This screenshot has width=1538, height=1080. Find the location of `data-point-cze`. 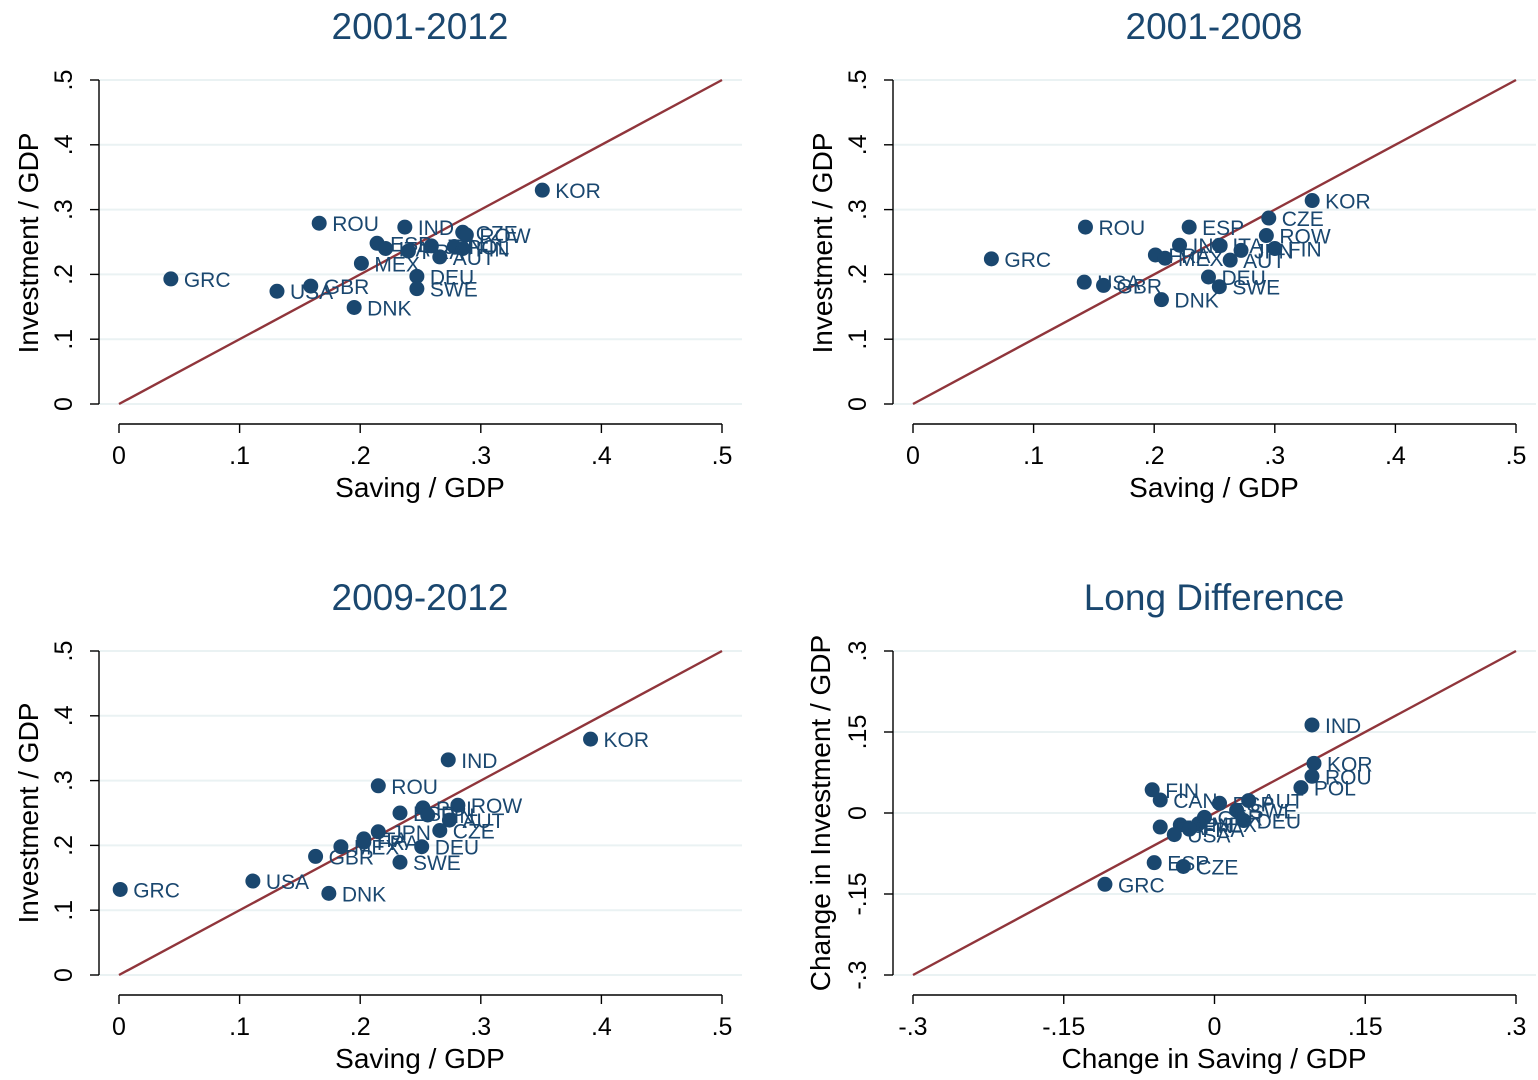

data-point-cze is located at coordinates (440, 830).